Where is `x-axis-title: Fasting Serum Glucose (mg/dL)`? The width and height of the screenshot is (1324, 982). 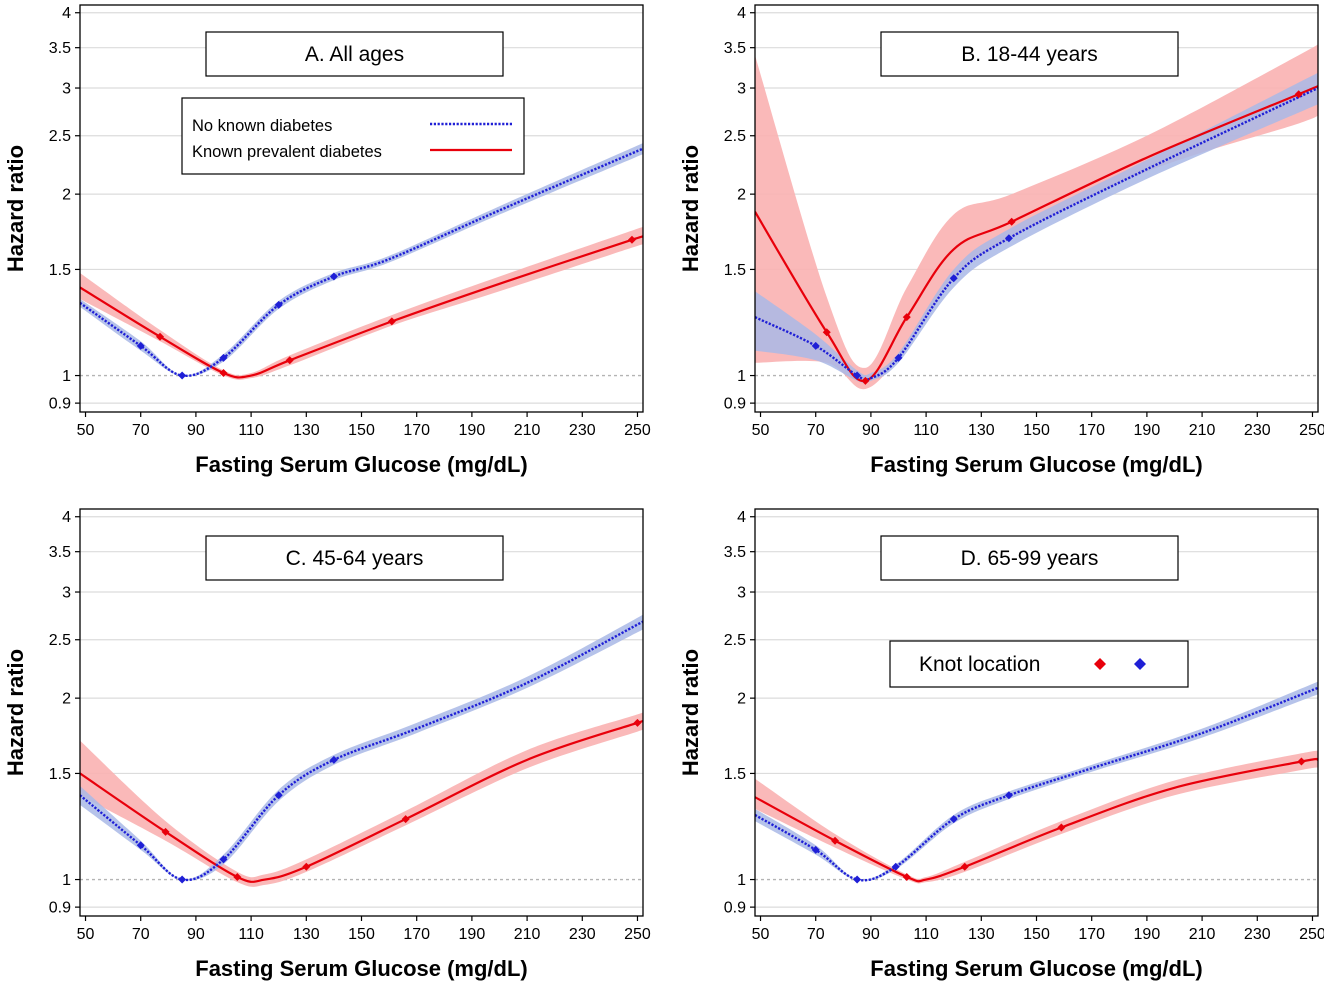
x-axis-title: Fasting Serum Glucose (mg/dL) is located at coordinates (1036, 968).